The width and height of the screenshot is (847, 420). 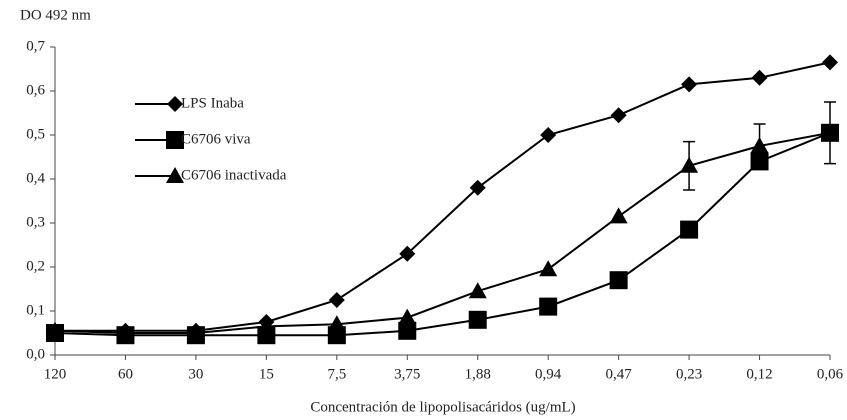 I want to click on x-tick-label: 0,23, so click(x=689, y=374).